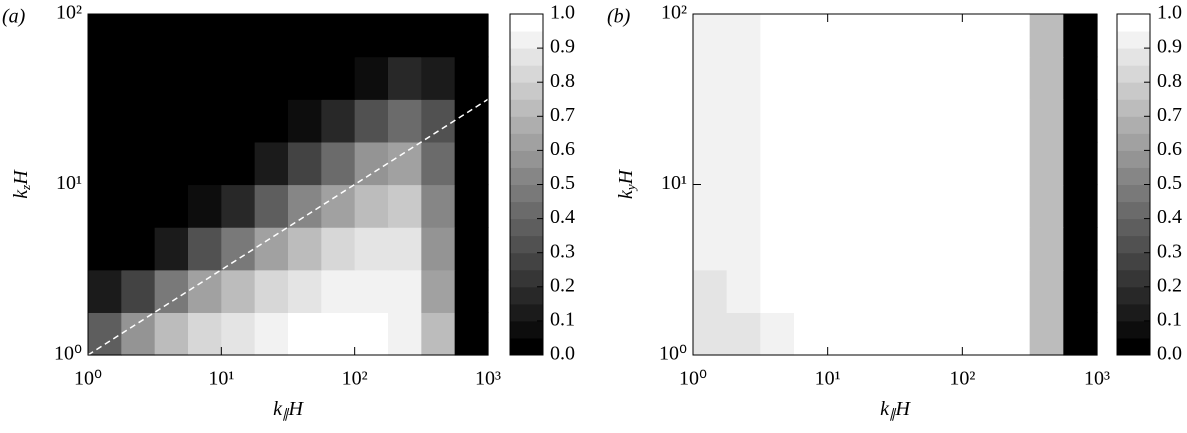 This screenshot has width=1187, height=433. What do you see at coordinates (562, 354) in the screenshot?
I see `colorbar-tick-label: 0.0` at bounding box center [562, 354].